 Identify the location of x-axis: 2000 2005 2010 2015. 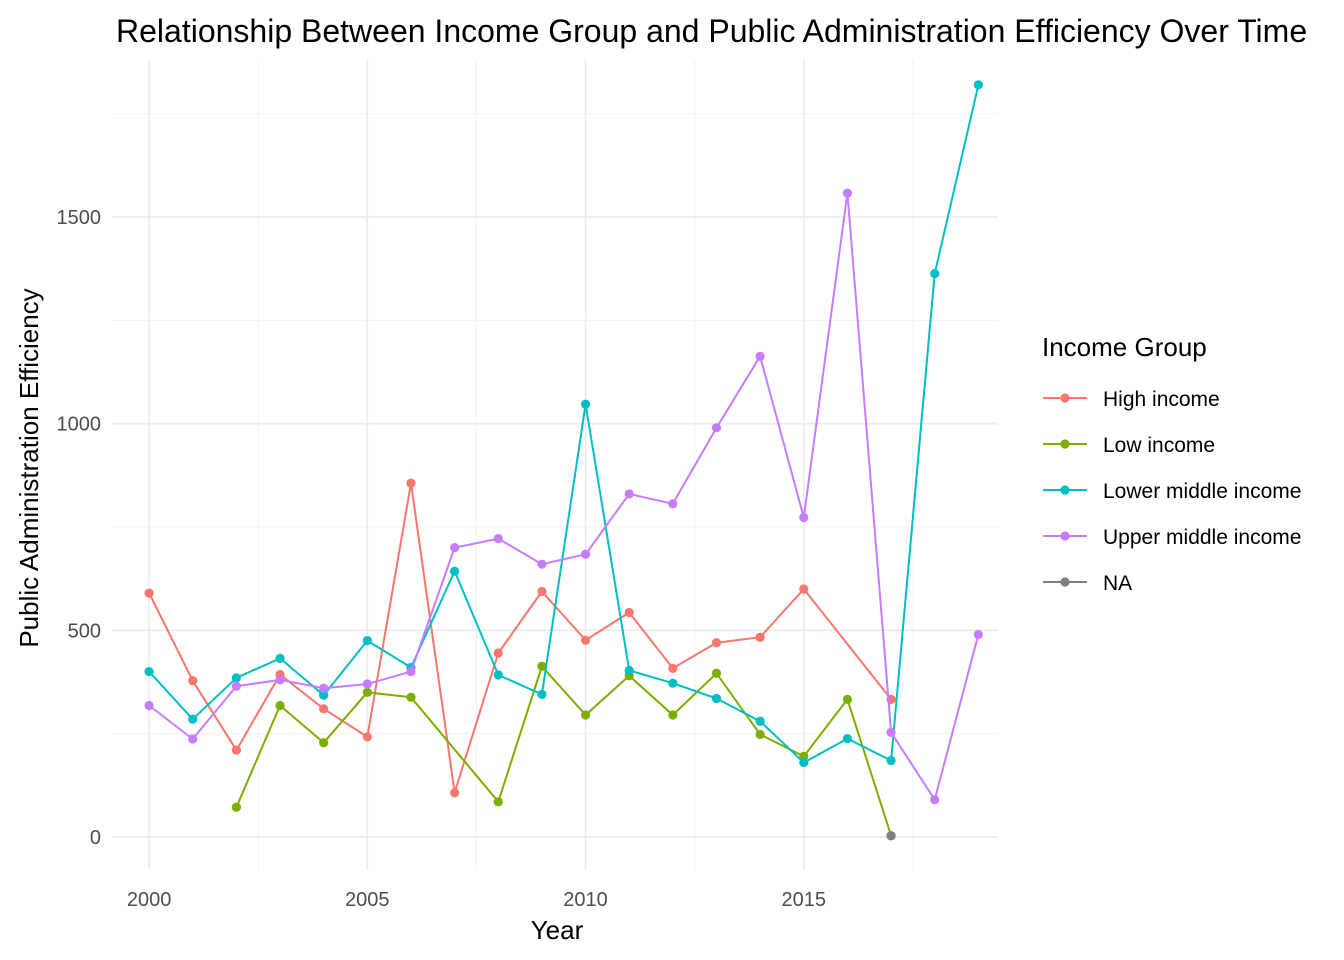
(476, 900).